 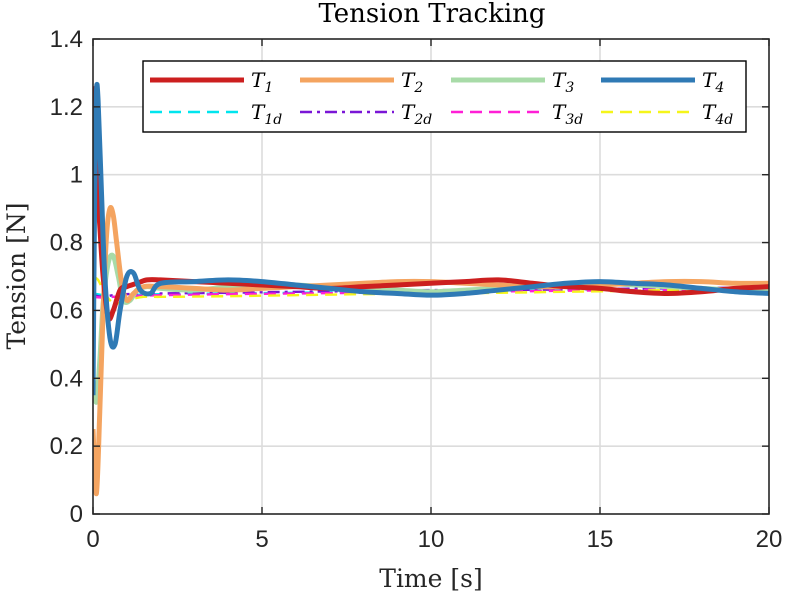 What do you see at coordinates (366, 114) in the screenshot?
I see `legend-entry-t2d: T2d` at bounding box center [366, 114].